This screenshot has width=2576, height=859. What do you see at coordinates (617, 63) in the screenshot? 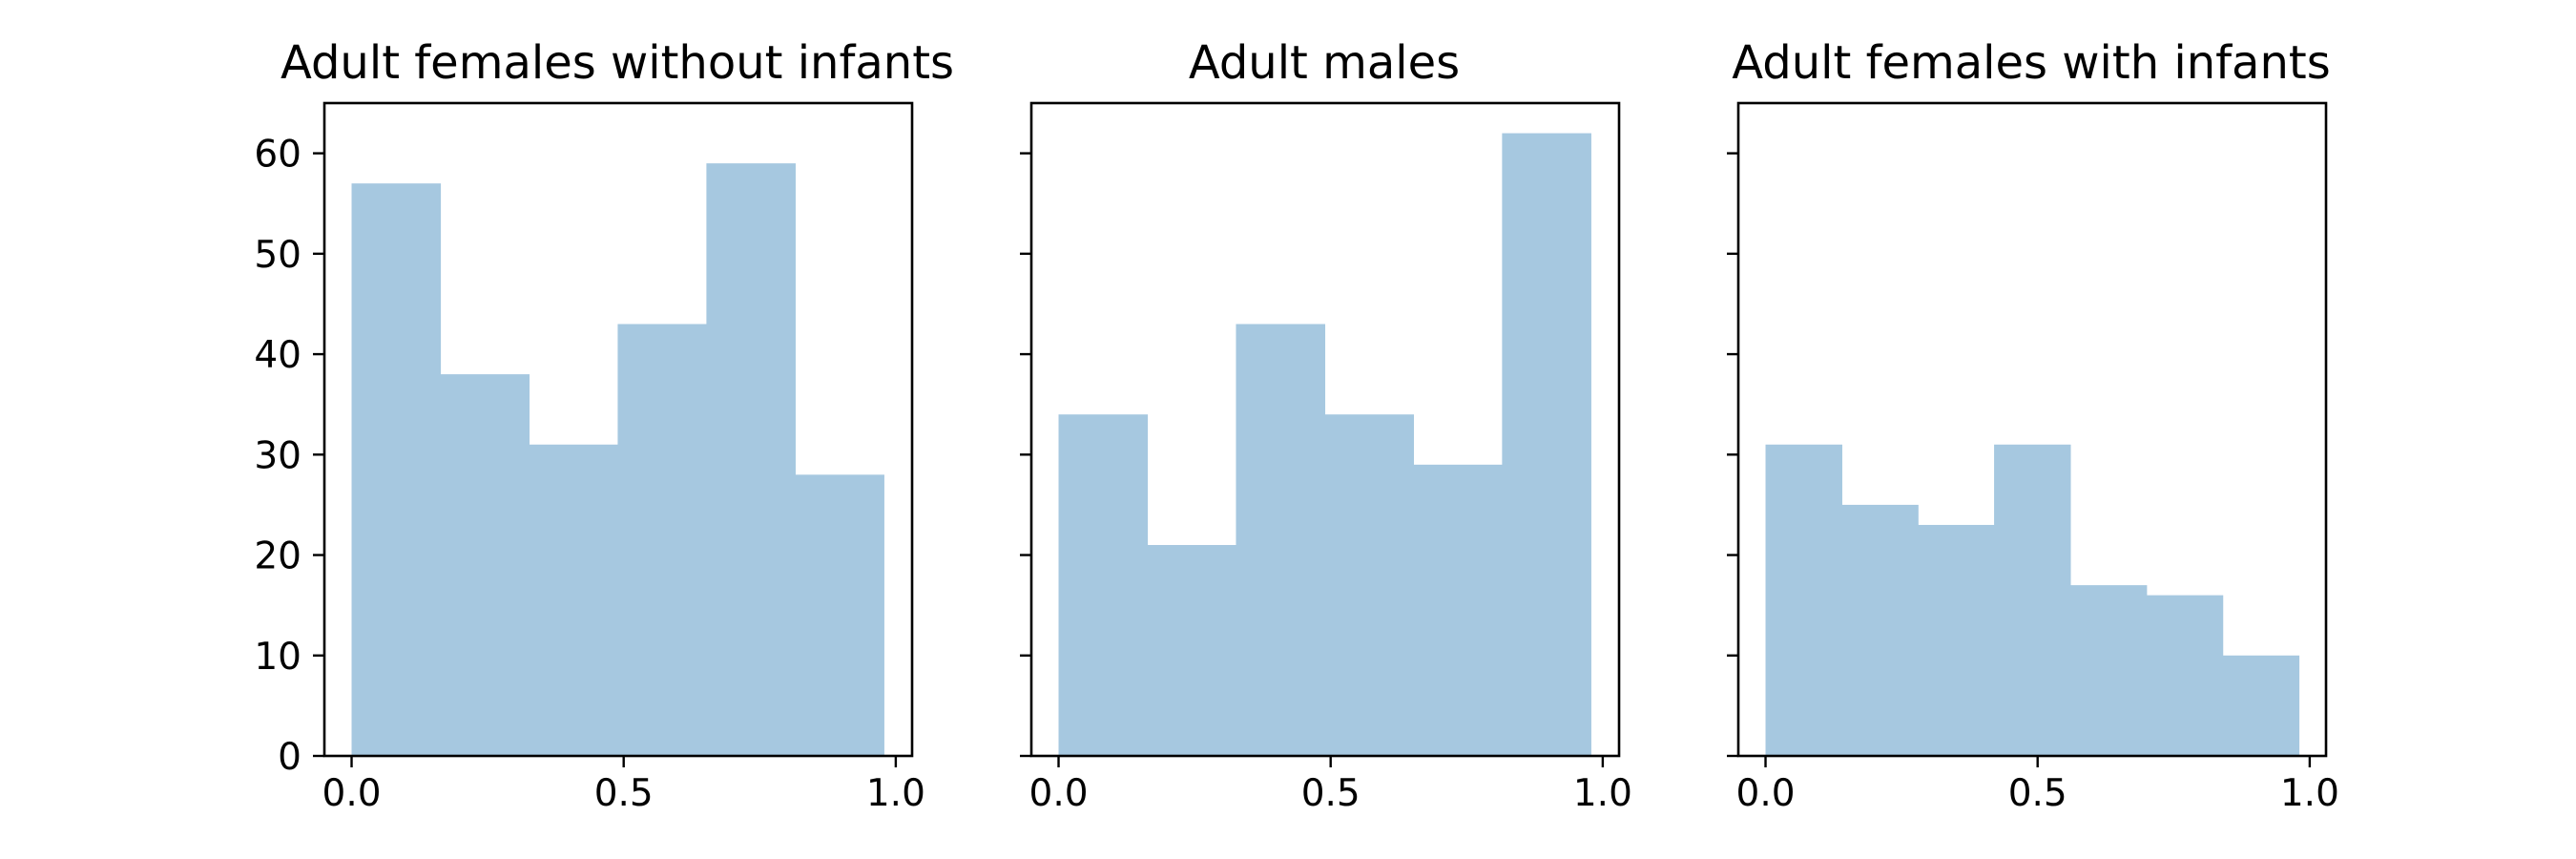
I see `panel-title: Adult females without infants` at bounding box center [617, 63].